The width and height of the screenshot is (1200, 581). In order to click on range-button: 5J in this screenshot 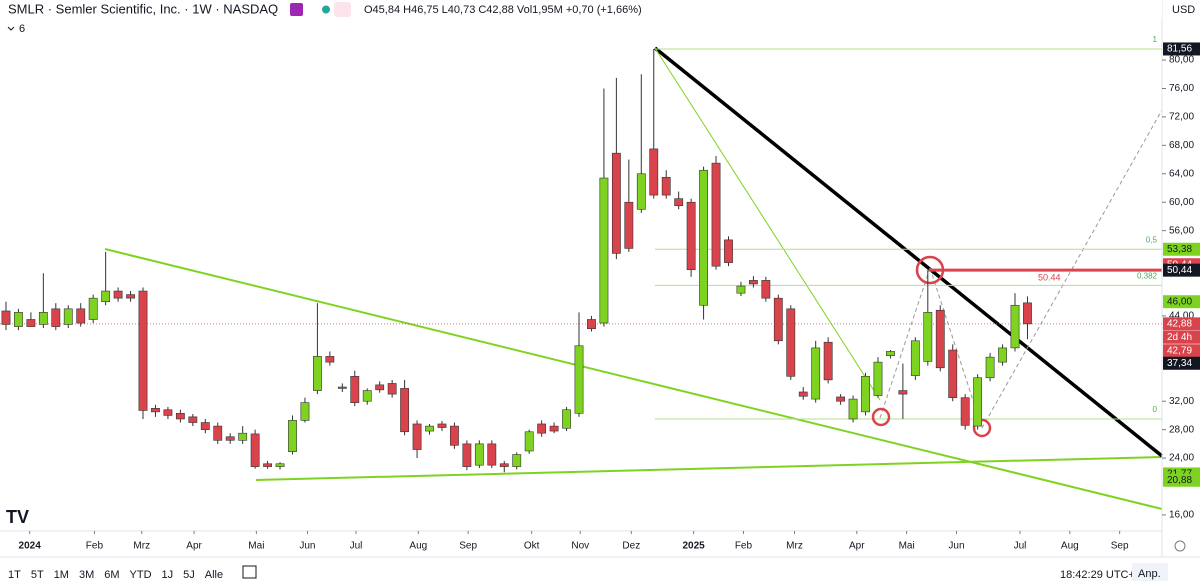, I will do `click(189, 575)`.